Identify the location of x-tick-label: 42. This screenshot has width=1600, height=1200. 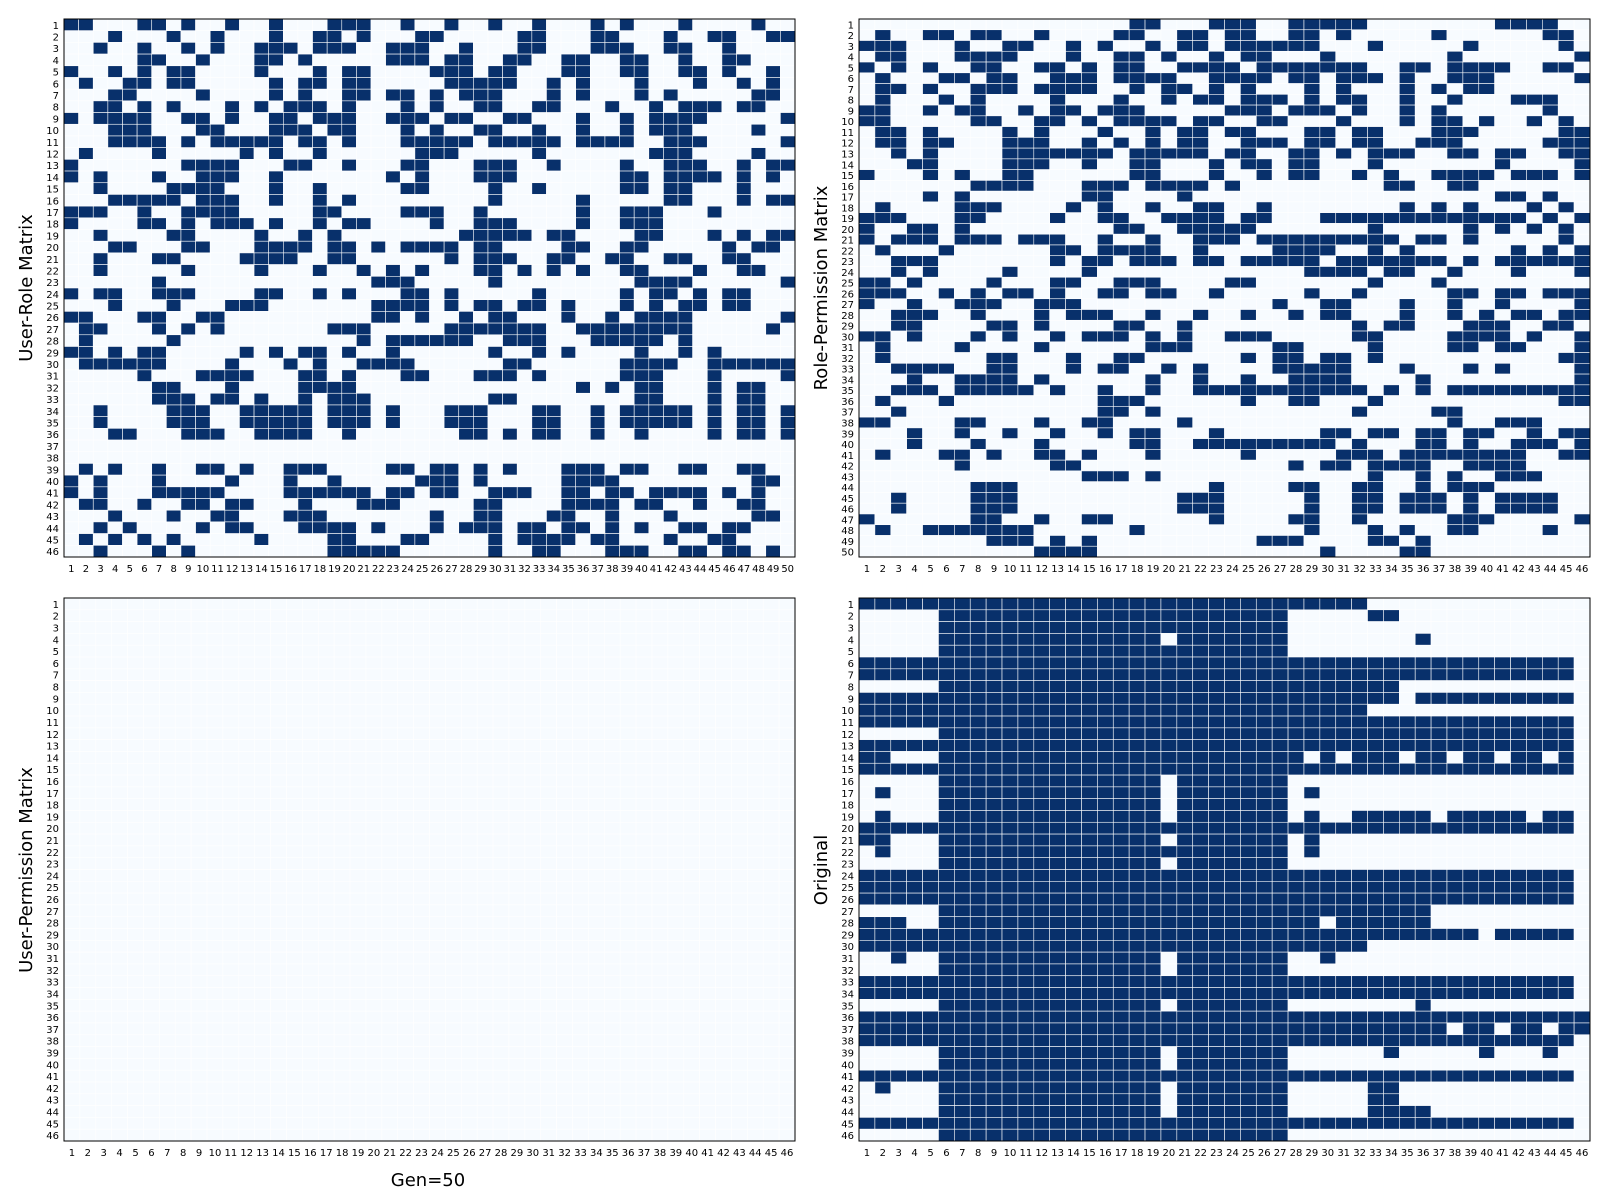
(1518, 569).